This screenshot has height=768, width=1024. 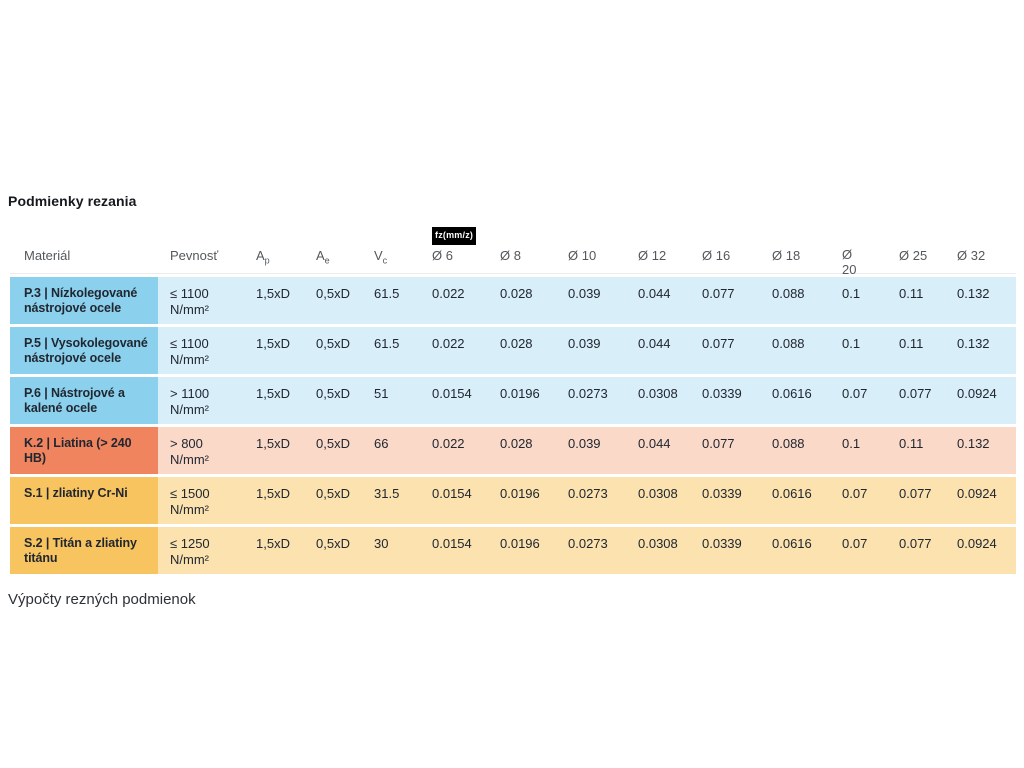 I want to click on column-header-label: Ø 8, so click(x=510, y=255).